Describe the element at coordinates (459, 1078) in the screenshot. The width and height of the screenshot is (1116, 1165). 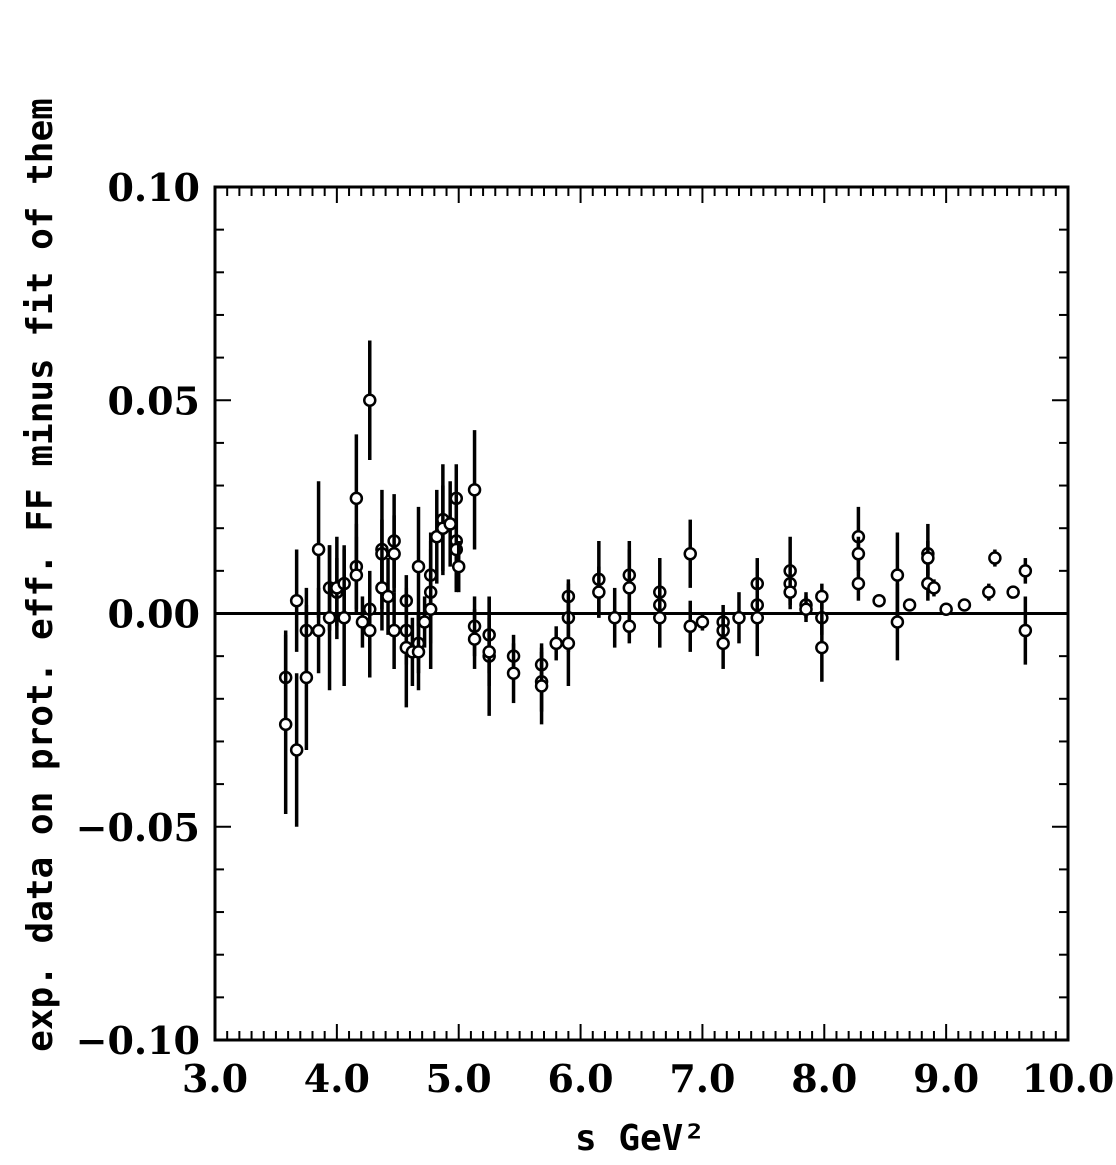
I see `x-tick-label: 5.0` at that location.